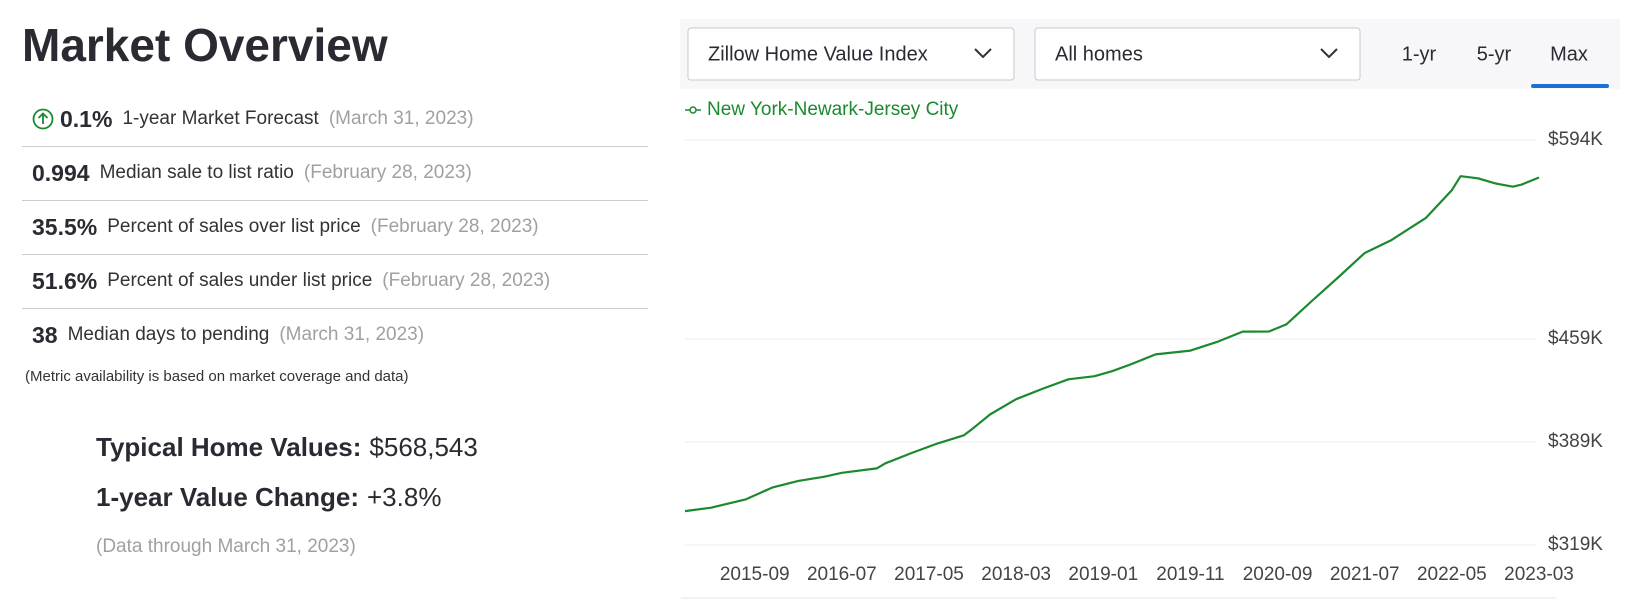  I want to click on x-tick-label: 2015-09, so click(755, 574).